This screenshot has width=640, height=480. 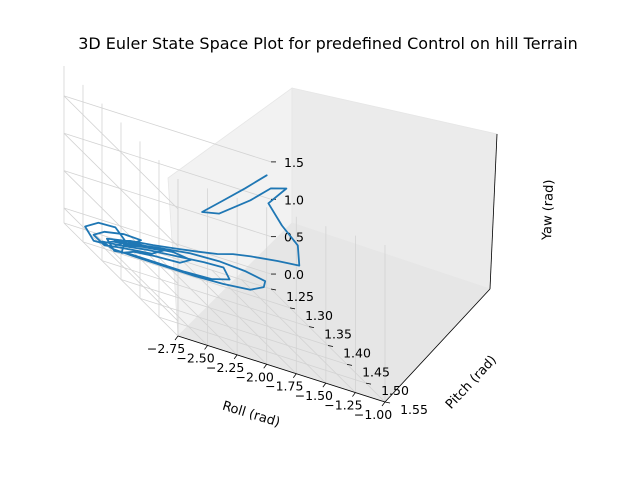 I want to click on x-tick-label: −1.75, so click(x=284, y=386).